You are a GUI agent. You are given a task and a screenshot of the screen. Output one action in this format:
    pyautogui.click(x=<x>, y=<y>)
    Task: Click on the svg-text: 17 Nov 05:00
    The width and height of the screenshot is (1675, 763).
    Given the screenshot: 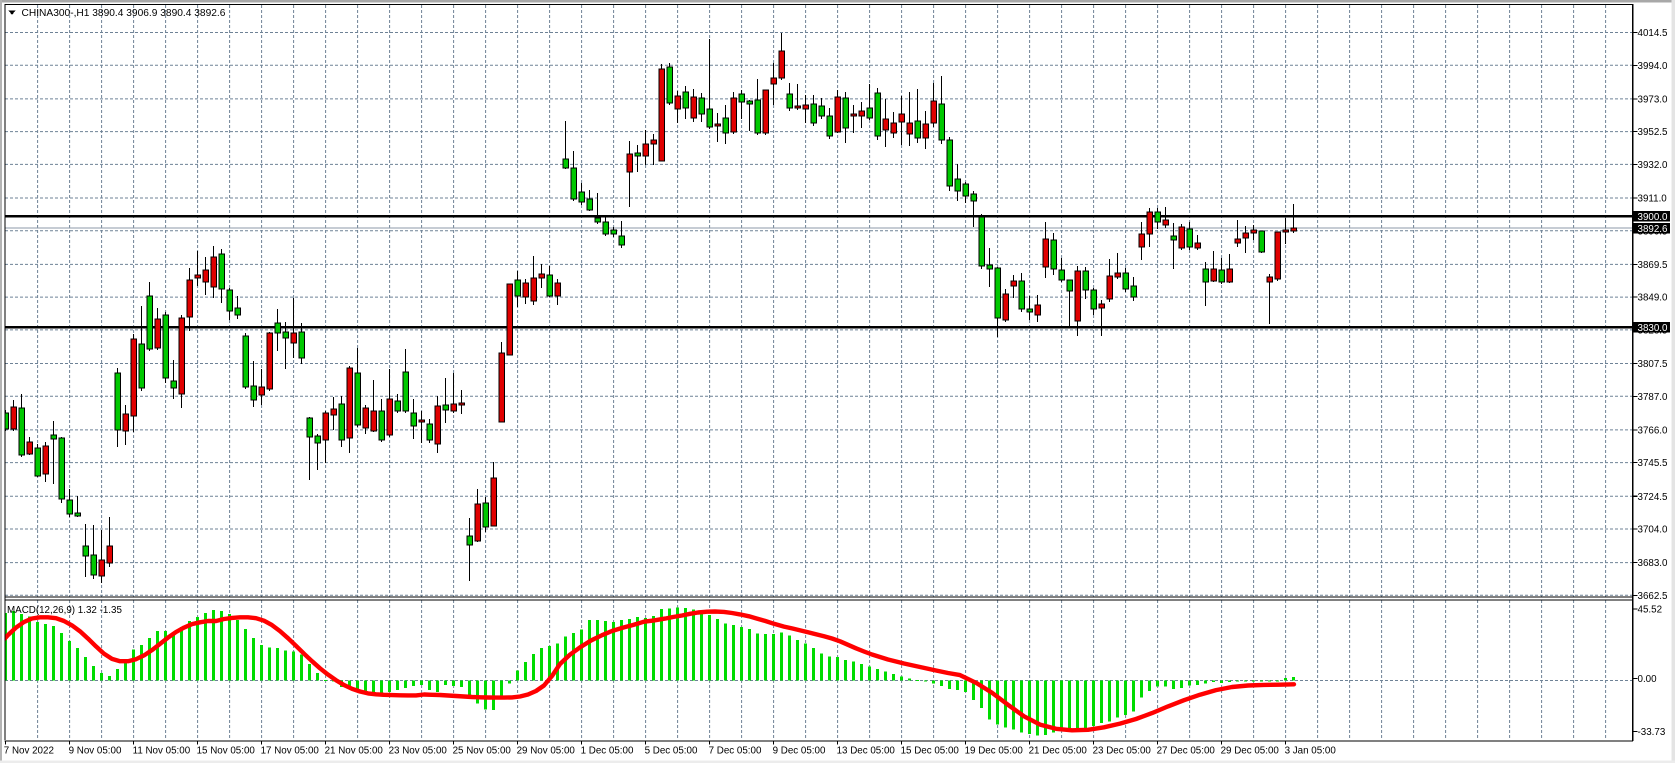 What is the action you would take?
    pyautogui.click(x=290, y=751)
    